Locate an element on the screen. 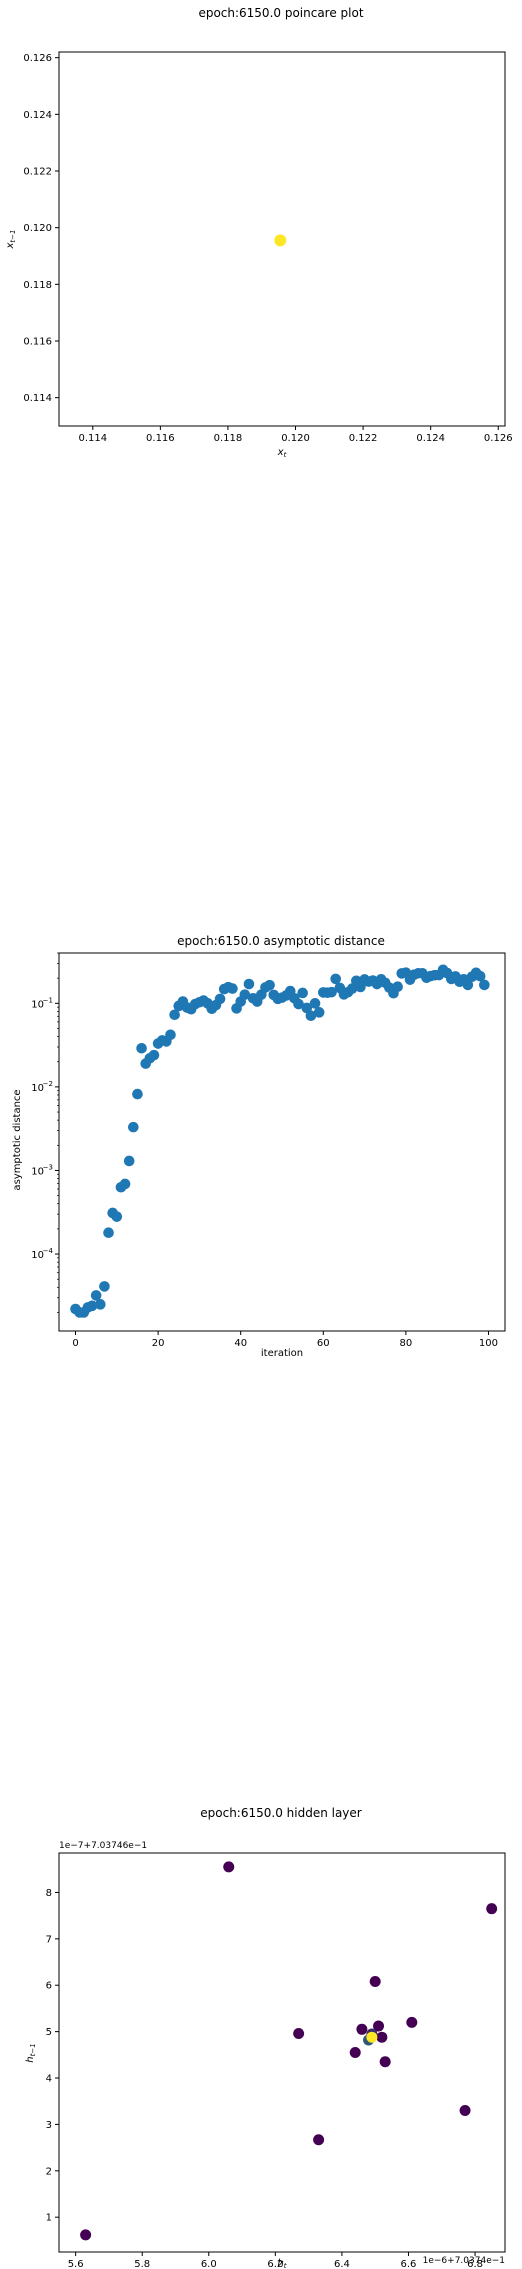  asymptotic-y-tick-exponent: −1 is located at coordinates (48, 1000).